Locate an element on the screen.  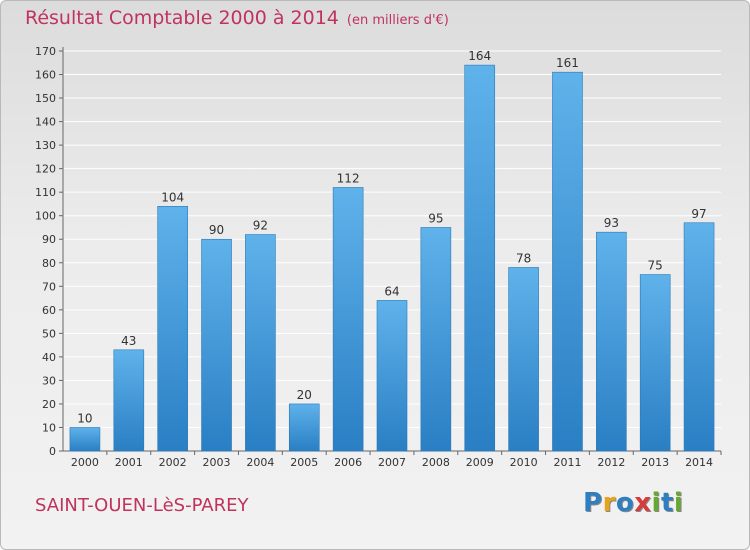
data-label: 10 is located at coordinates (84, 418).